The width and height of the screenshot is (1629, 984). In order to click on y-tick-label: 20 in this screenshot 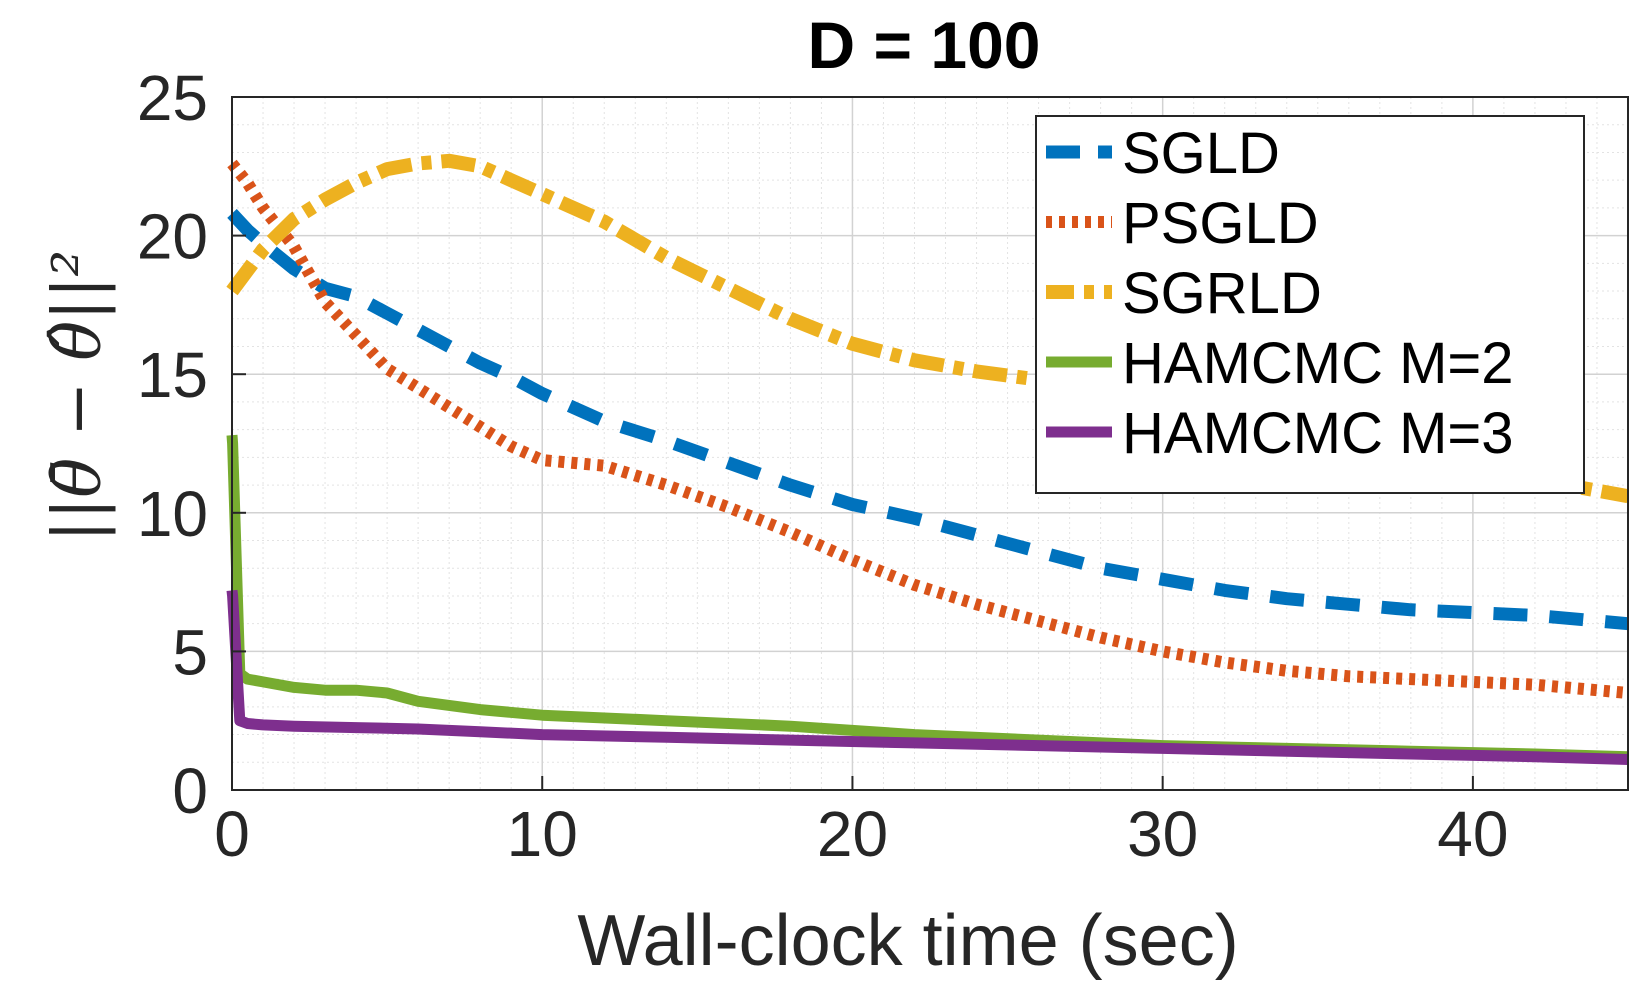, I will do `click(172, 237)`.